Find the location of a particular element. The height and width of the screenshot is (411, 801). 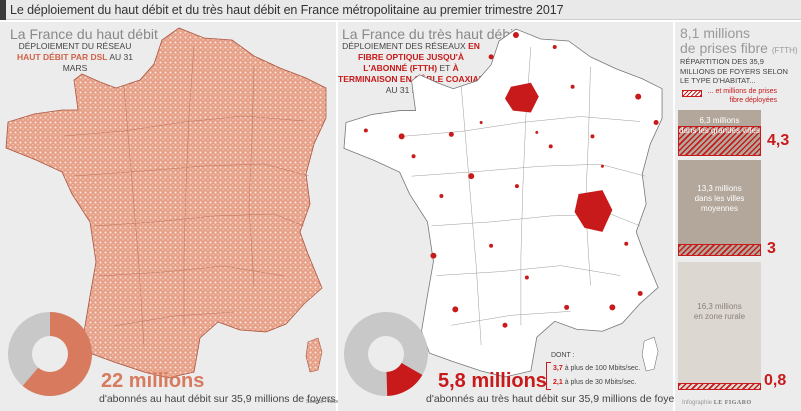

detail-item: 2,1 à plus de 30 Mbits/sec. is located at coordinates (596, 383).